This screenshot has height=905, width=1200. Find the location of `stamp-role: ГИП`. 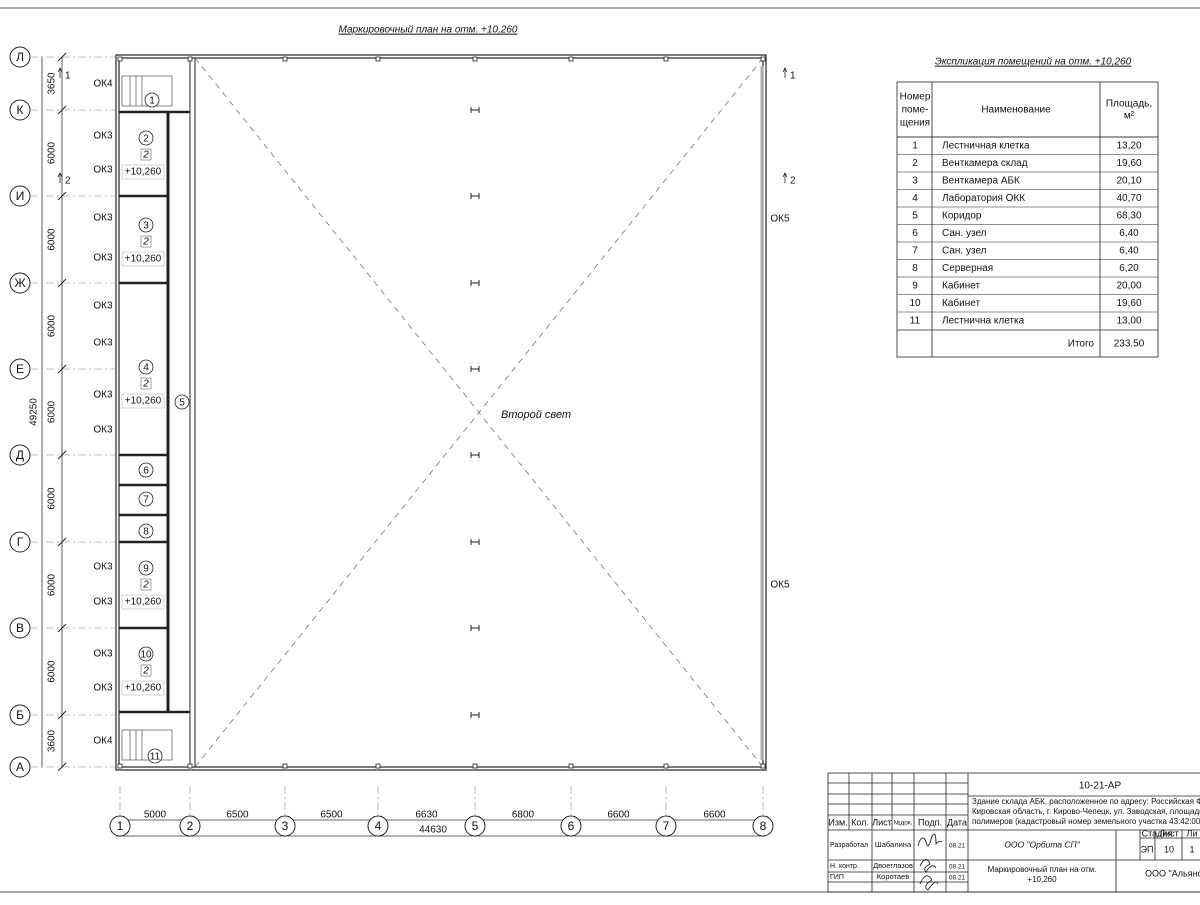

stamp-role: ГИП is located at coordinates (837, 877).